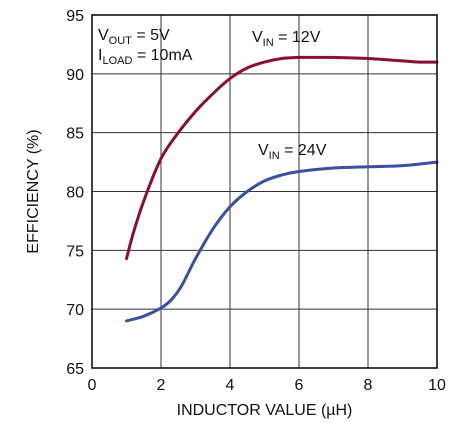 This screenshot has width=463, height=423. Describe the element at coordinates (75, 310) in the screenshot. I see `y-tick-label: 70` at that location.